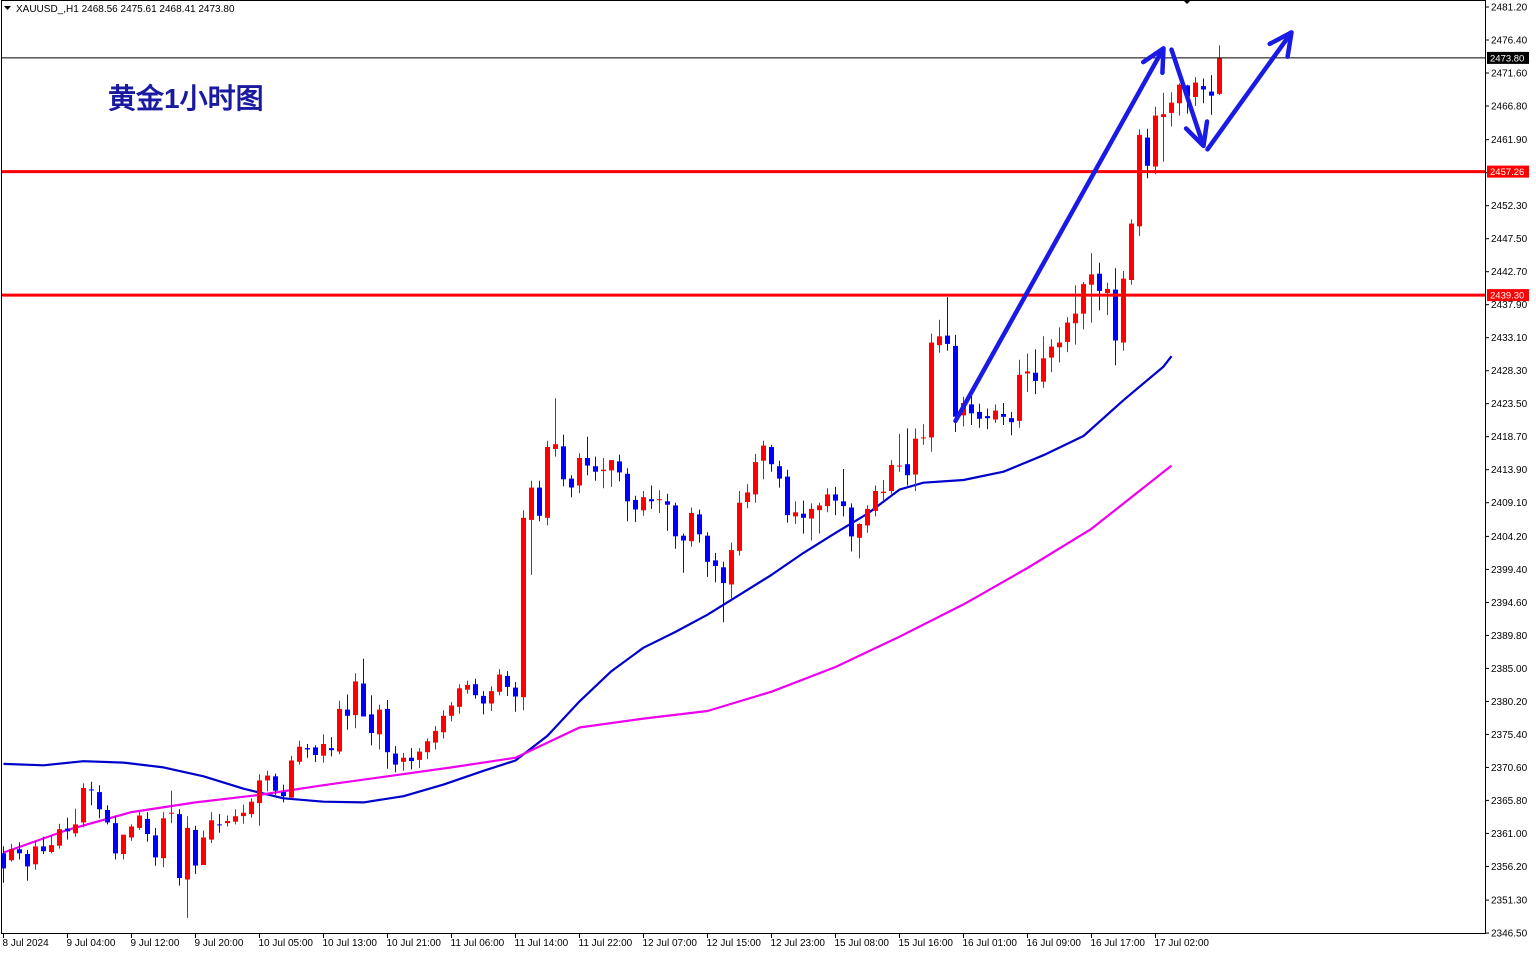  Describe the element at coordinates (7, 8) in the screenshot. I see `chart-menu-triangle-icon` at that location.